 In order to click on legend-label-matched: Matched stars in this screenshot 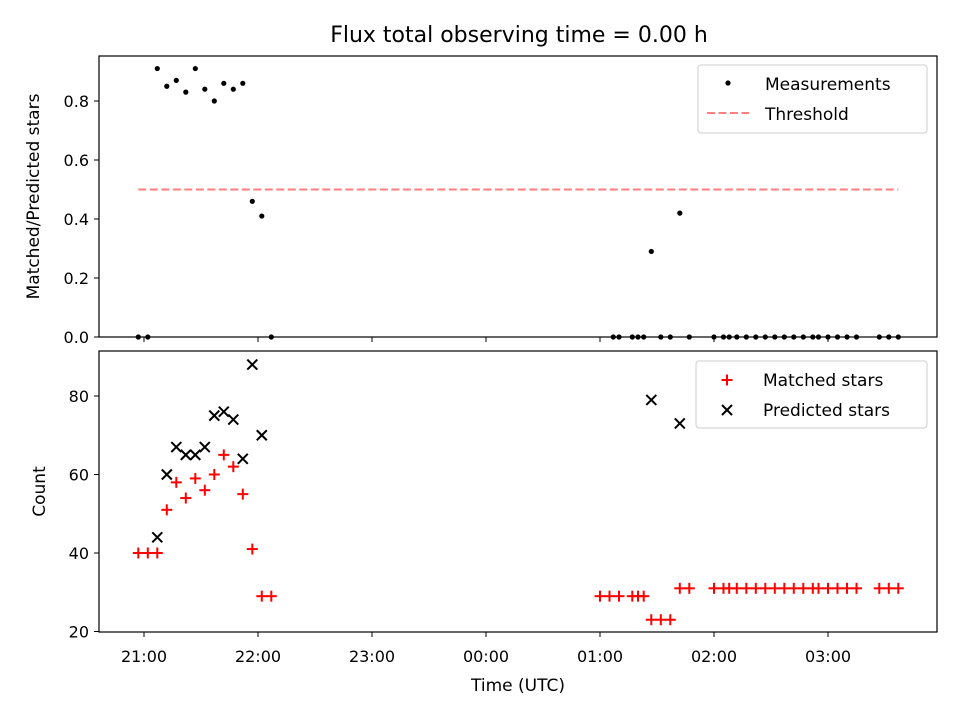, I will do `click(823, 381)`.